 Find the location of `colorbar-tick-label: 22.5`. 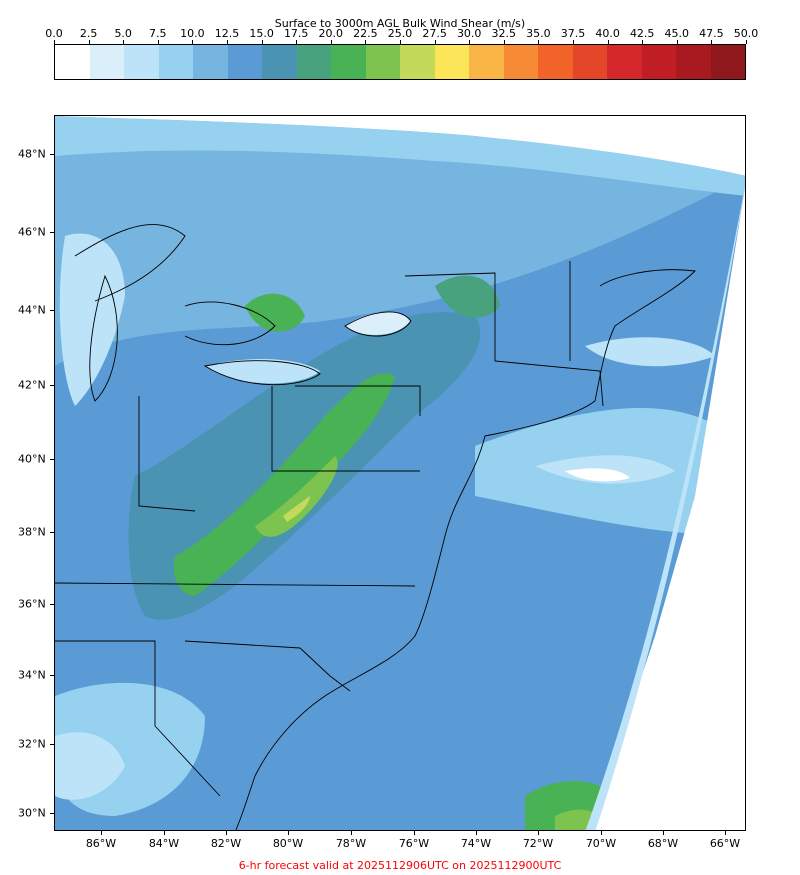

colorbar-tick-label: 22.5 is located at coordinates (365, 33).